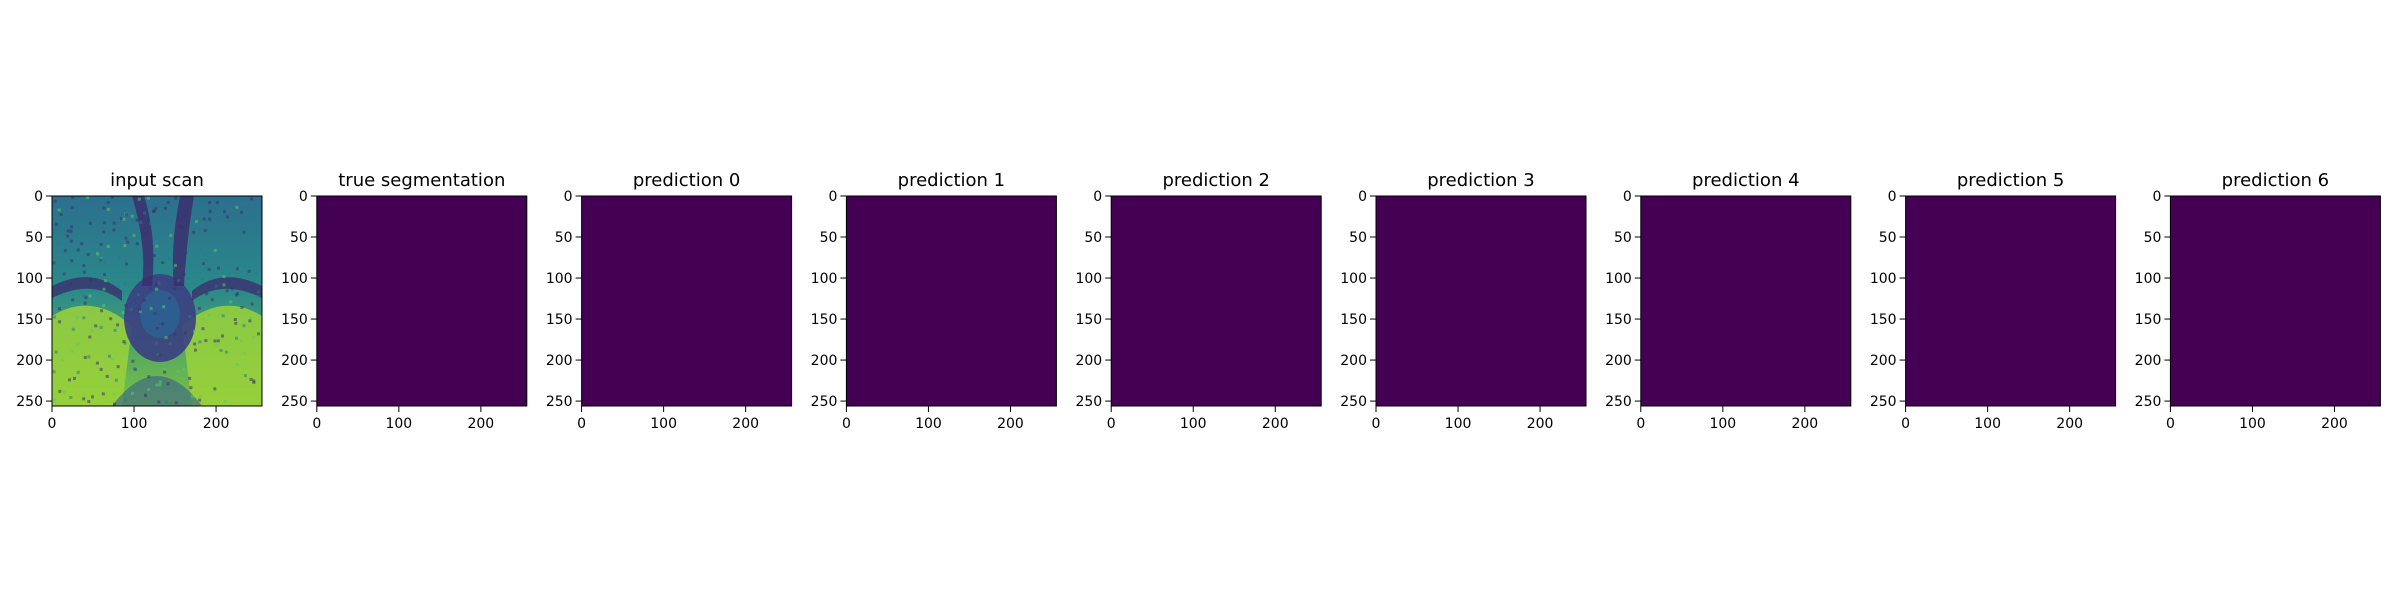 Image resolution: width=2400 pixels, height=600 pixels. Describe the element at coordinates (160, 314) in the screenshot. I see `scan-center-core` at that location.